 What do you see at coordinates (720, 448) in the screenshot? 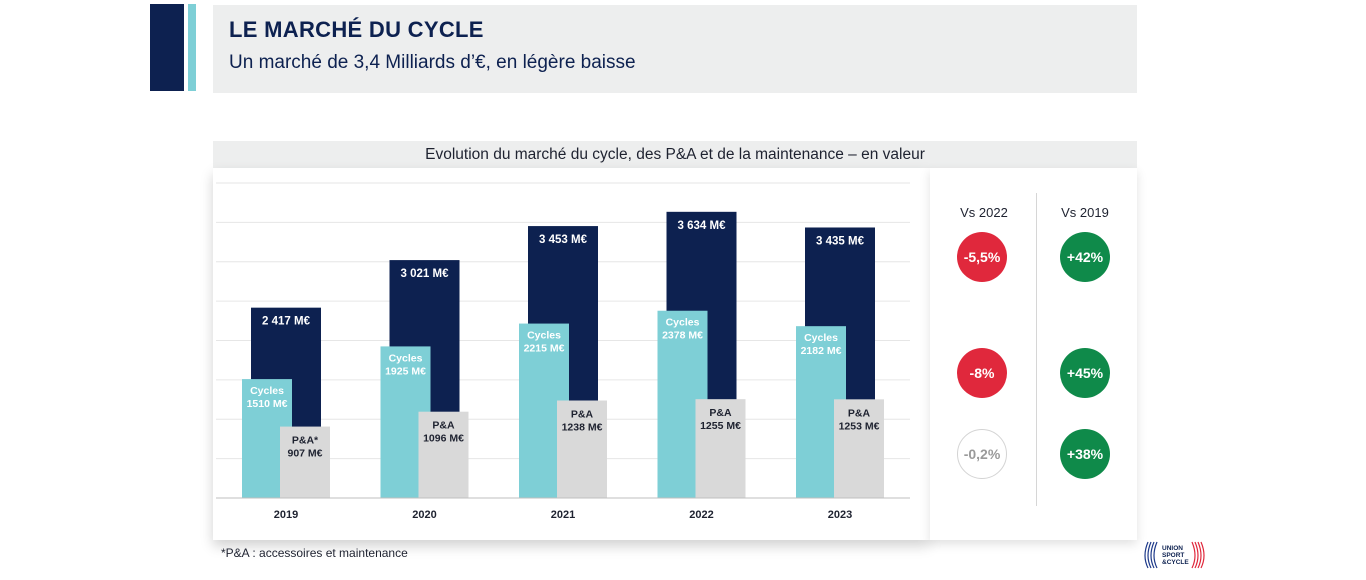
I see `bar-pa-2022` at bounding box center [720, 448].